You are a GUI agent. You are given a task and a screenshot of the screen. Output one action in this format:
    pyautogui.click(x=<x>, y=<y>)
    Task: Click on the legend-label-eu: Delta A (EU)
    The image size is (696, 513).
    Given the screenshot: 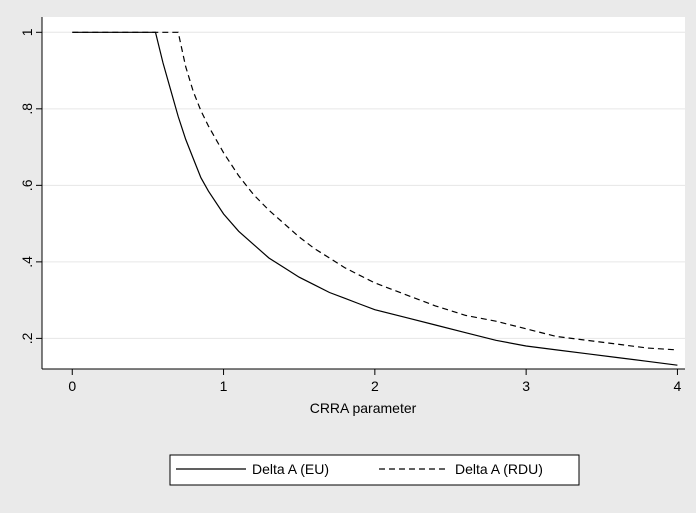 What is the action you would take?
    pyautogui.click(x=290, y=469)
    